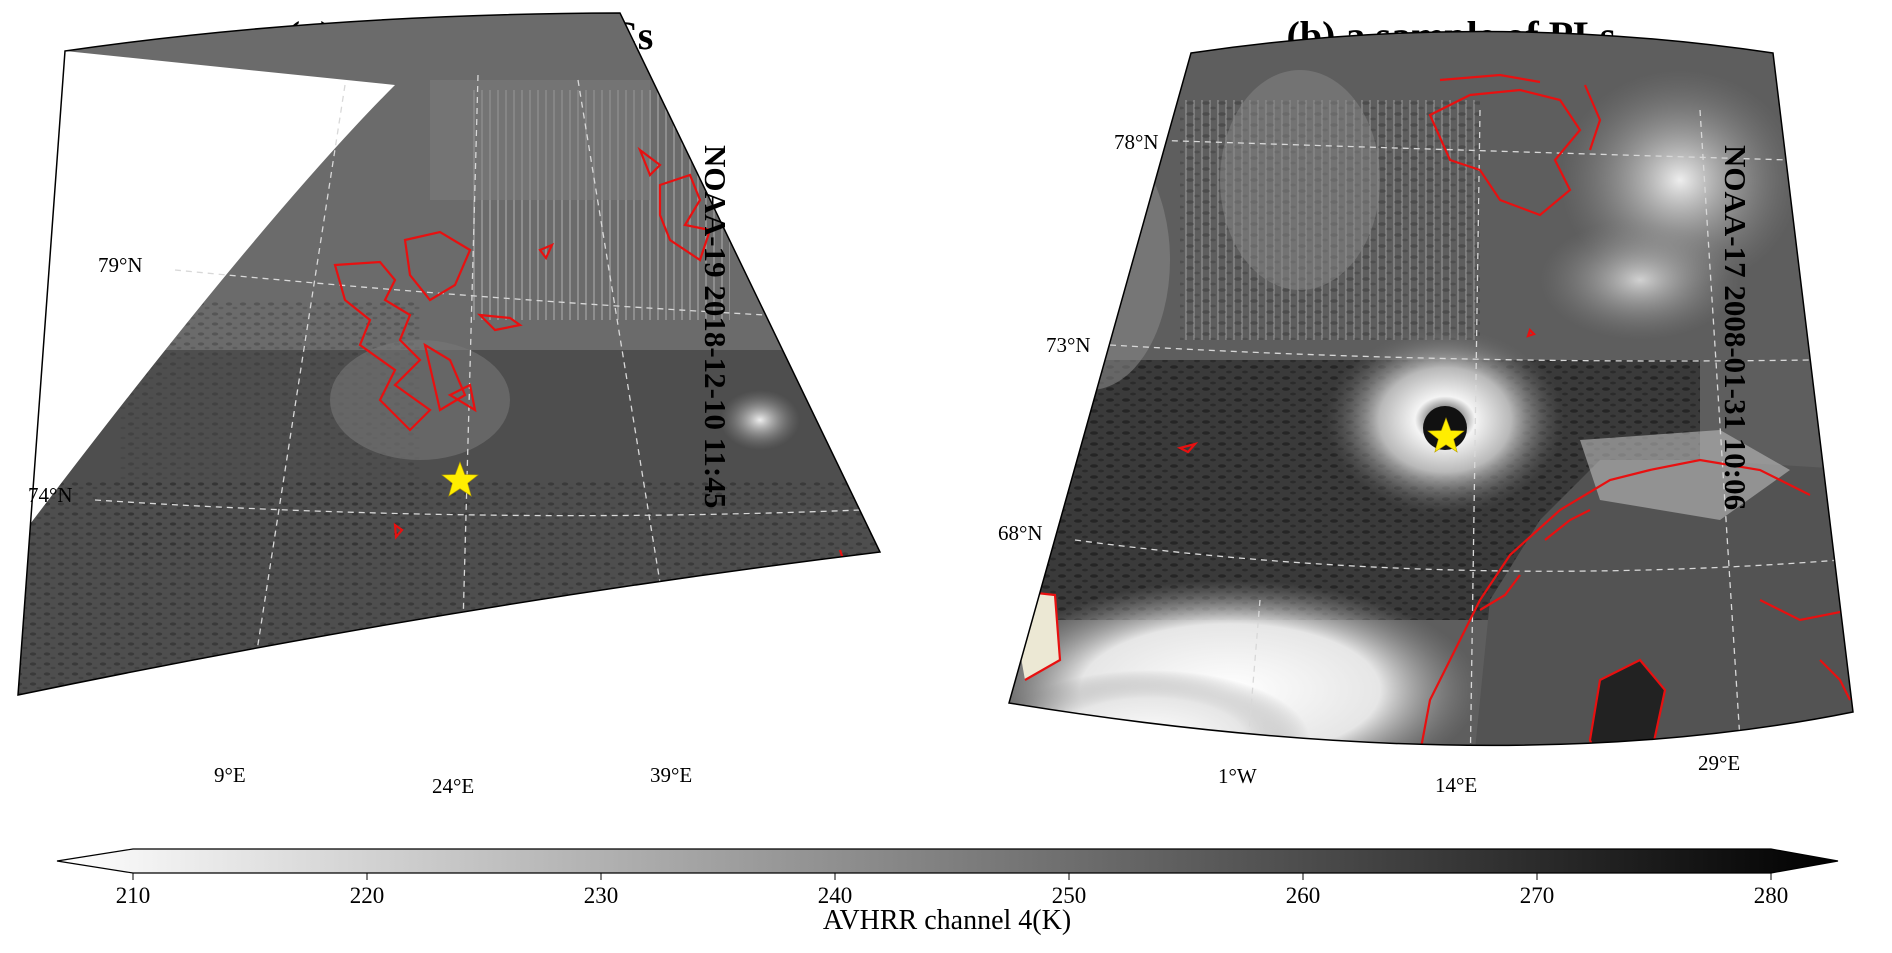 The width and height of the screenshot is (1892, 953). What do you see at coordinates (50, 495) in the screenshot?
I see `panel-a-lat-label: 74°N` at bounding box center [50, 495].